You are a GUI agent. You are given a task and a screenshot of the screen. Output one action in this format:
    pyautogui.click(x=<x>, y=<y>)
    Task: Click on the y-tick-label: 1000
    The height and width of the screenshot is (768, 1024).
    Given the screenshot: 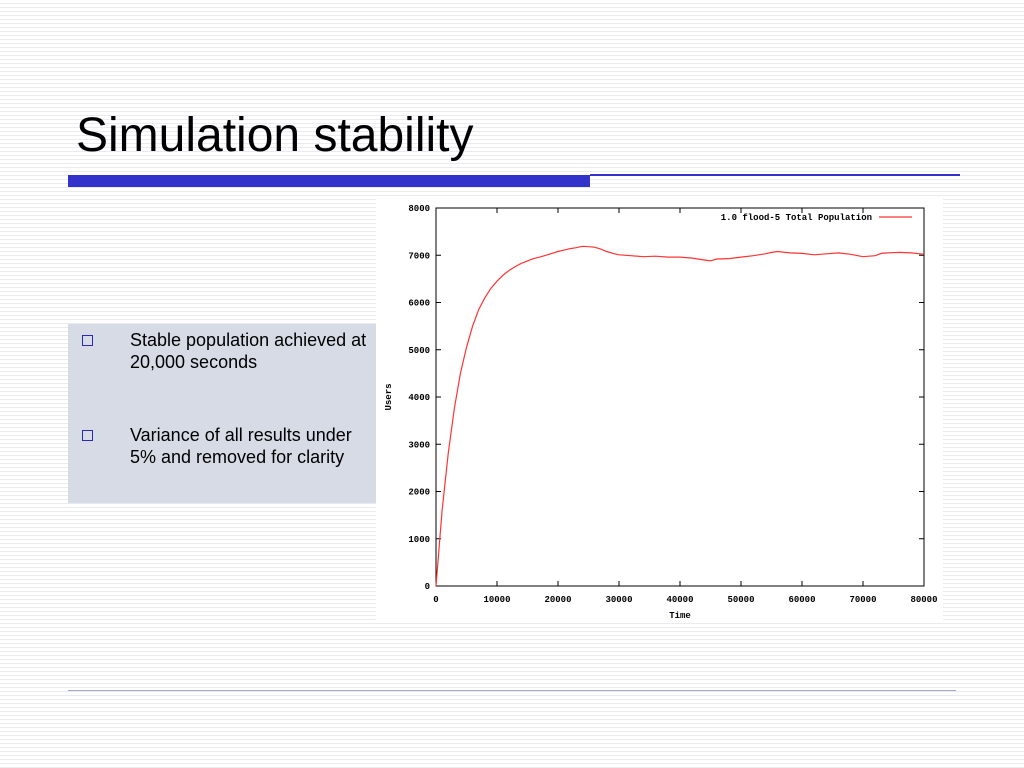 What is the action you would take?
    pyautogui.click(x=419, y=540)
    